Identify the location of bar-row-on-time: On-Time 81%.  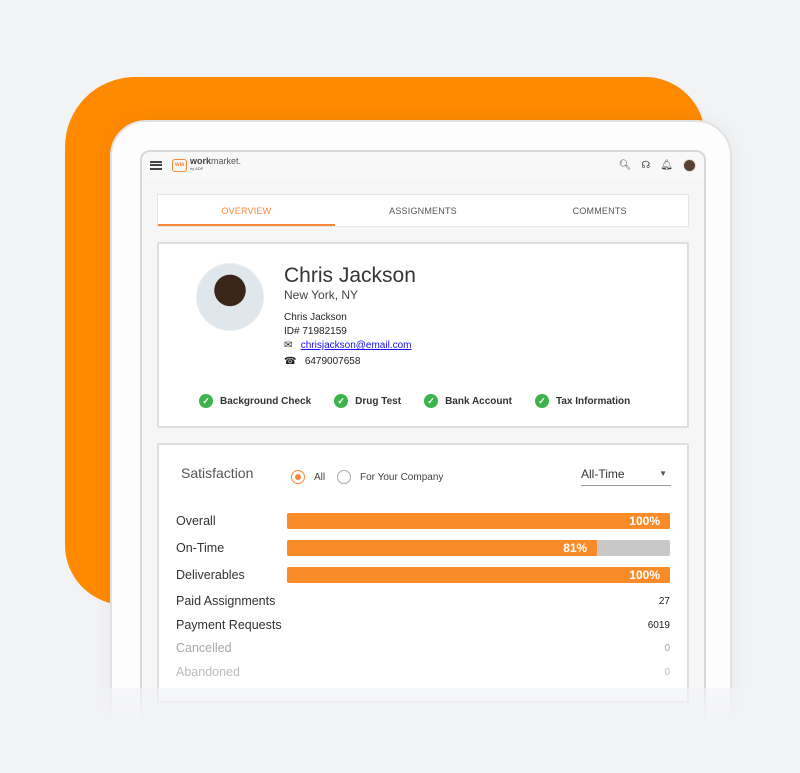
(423, 548).